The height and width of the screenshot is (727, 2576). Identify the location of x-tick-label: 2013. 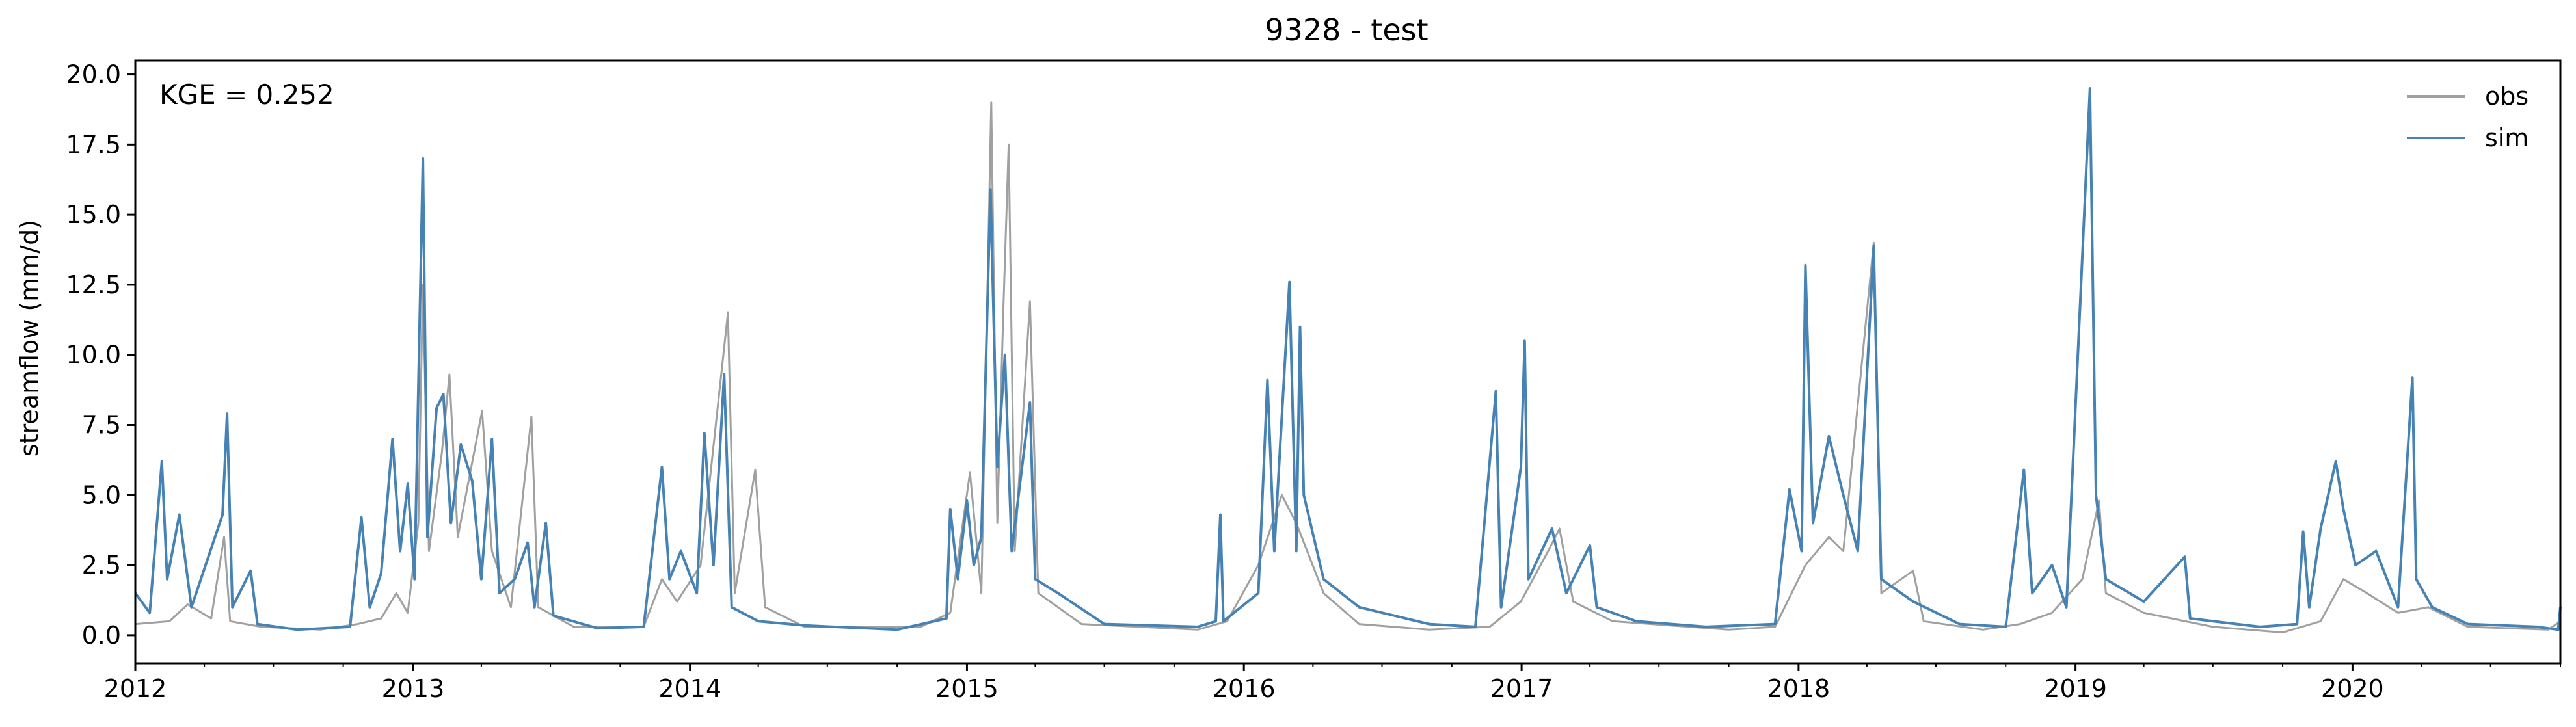
(413, 688).